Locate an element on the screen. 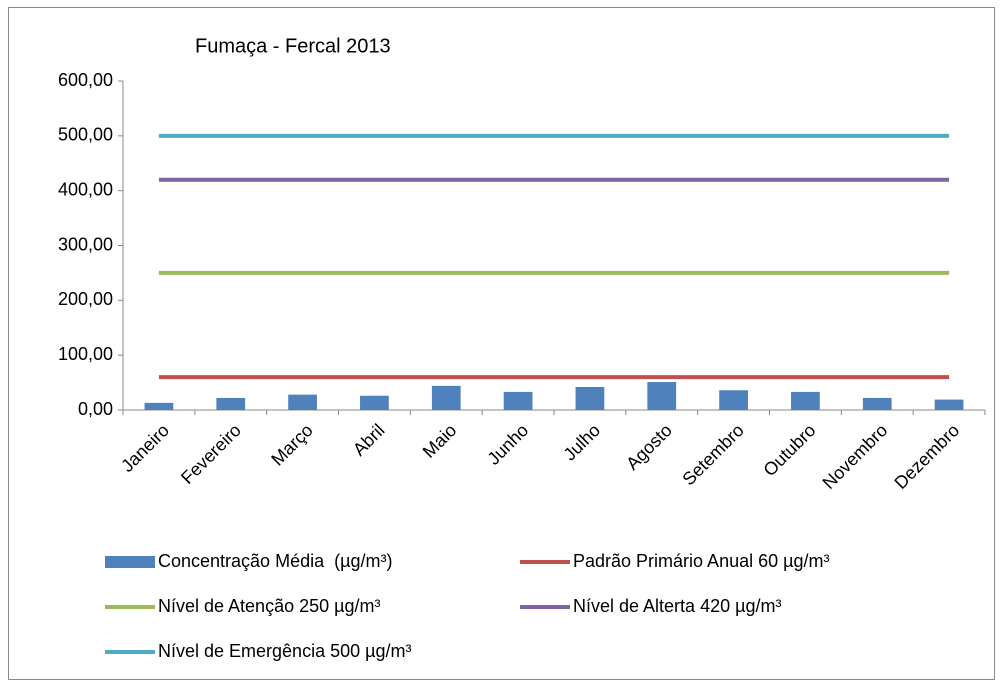 Image resolution: width=1003 pixels, height=686 pixels. y-tick-label: 300,00 is located at coordinates (85, 244).